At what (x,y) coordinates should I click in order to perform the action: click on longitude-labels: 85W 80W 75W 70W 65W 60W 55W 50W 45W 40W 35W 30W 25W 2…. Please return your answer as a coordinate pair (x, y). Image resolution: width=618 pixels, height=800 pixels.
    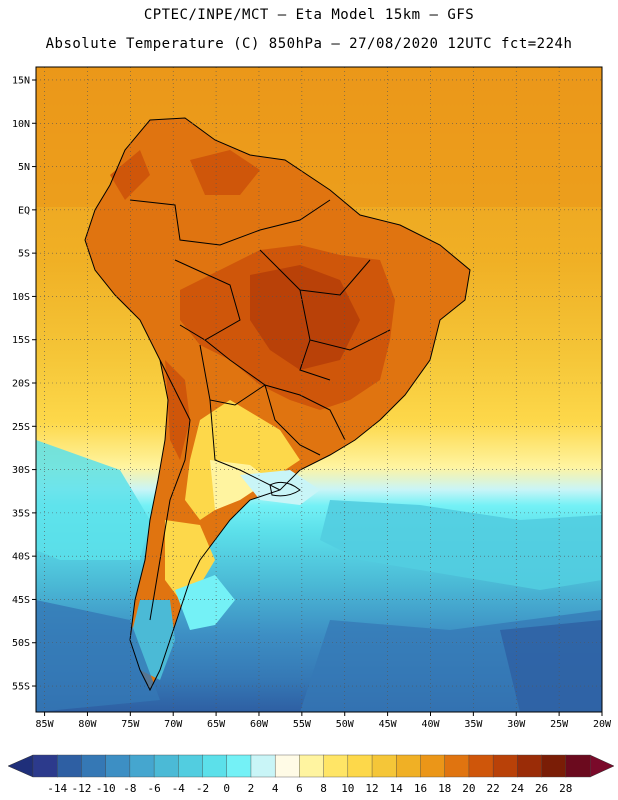
    Looking at the image, I should click on (324, 721).